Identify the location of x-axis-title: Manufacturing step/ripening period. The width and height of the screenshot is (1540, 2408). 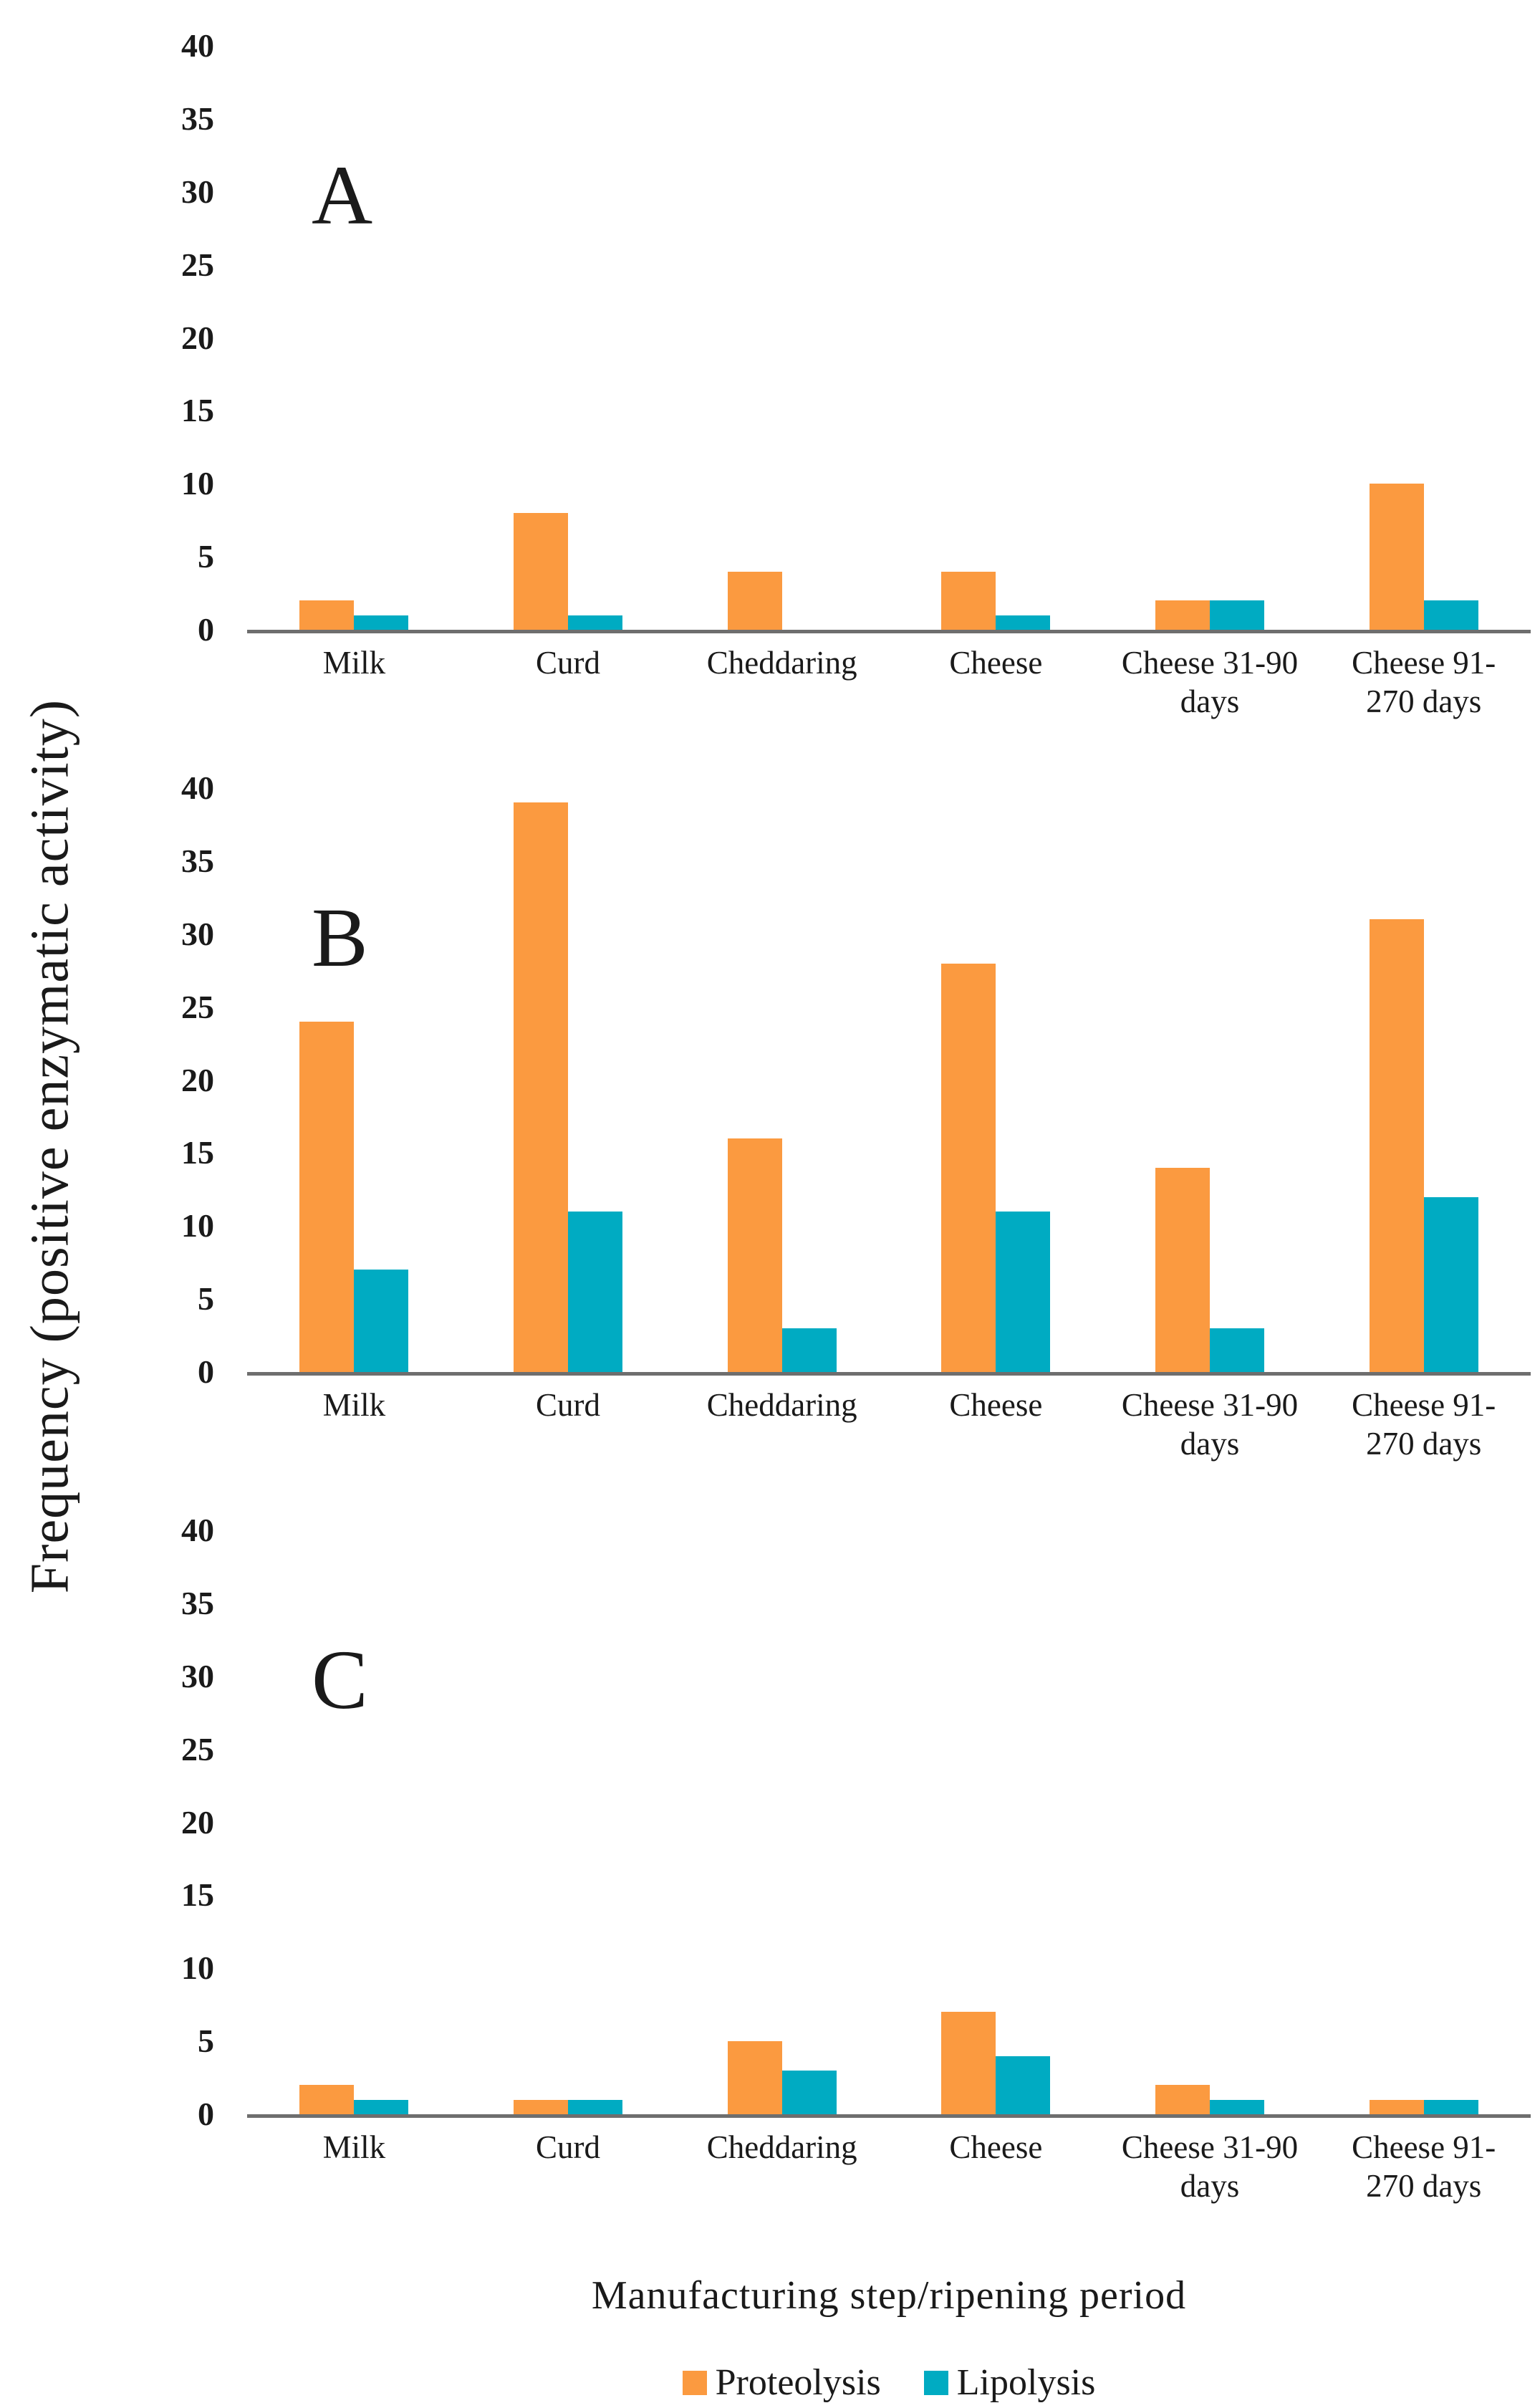
(889, 2295).